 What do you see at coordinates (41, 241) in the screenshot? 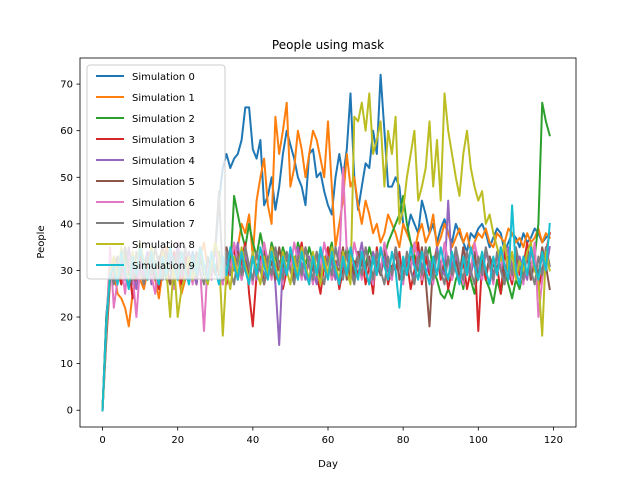
I see `y-axis-label: People` at bounding box center [41, 241].